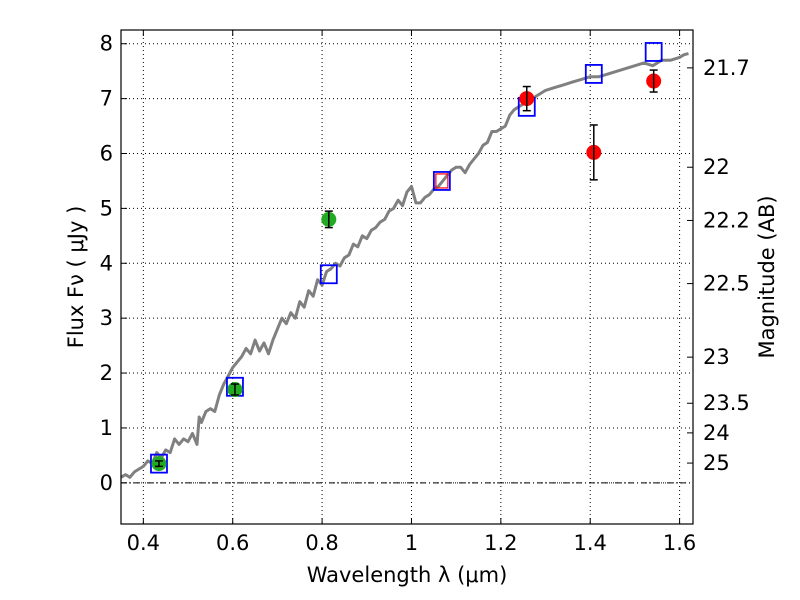 This screenshot has width=800, height=600. Describe the element at coordinates (716, 357) in the screenshot. I see `magnitude-tick-label: 23` at that location.